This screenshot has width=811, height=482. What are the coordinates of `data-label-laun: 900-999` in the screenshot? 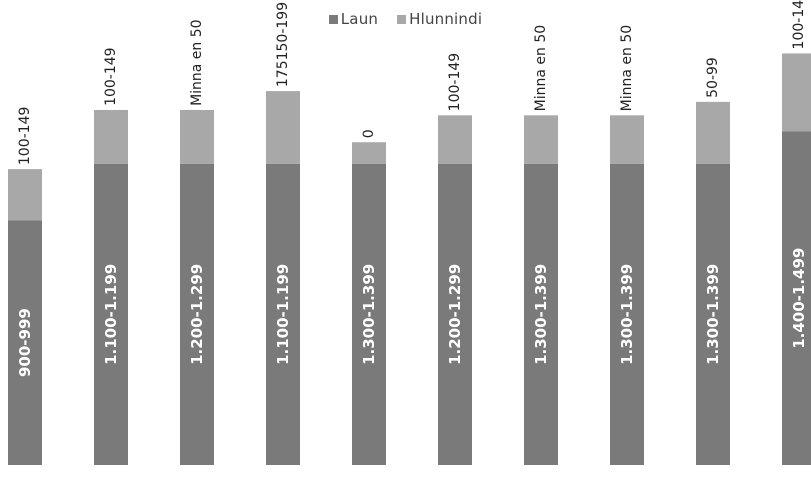 It's located at (25, 342).